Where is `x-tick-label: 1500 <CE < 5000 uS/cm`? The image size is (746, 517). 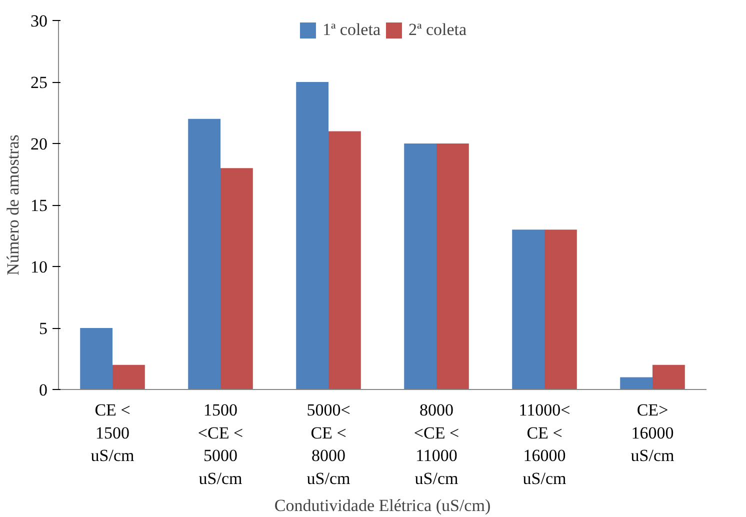
x-tick-label: 1500 <CE < 5000 uS/cm is located at coordinates (221, 444).